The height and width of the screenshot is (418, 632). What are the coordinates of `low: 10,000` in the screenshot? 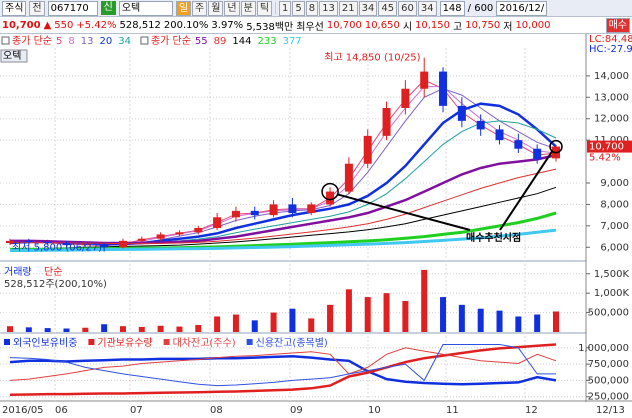 It's located at (533, 25).